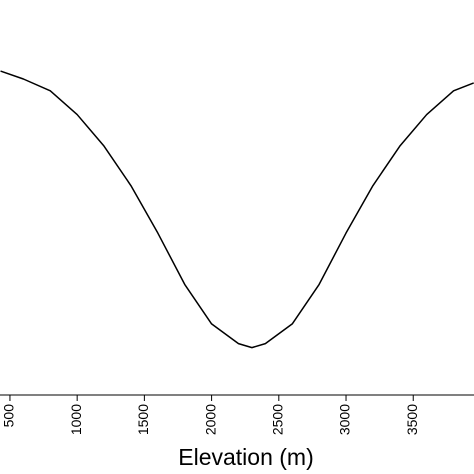 The height and width of the screenshot is (474, 474). I want to click on x-tick-label: 3500, so click(412, 419).